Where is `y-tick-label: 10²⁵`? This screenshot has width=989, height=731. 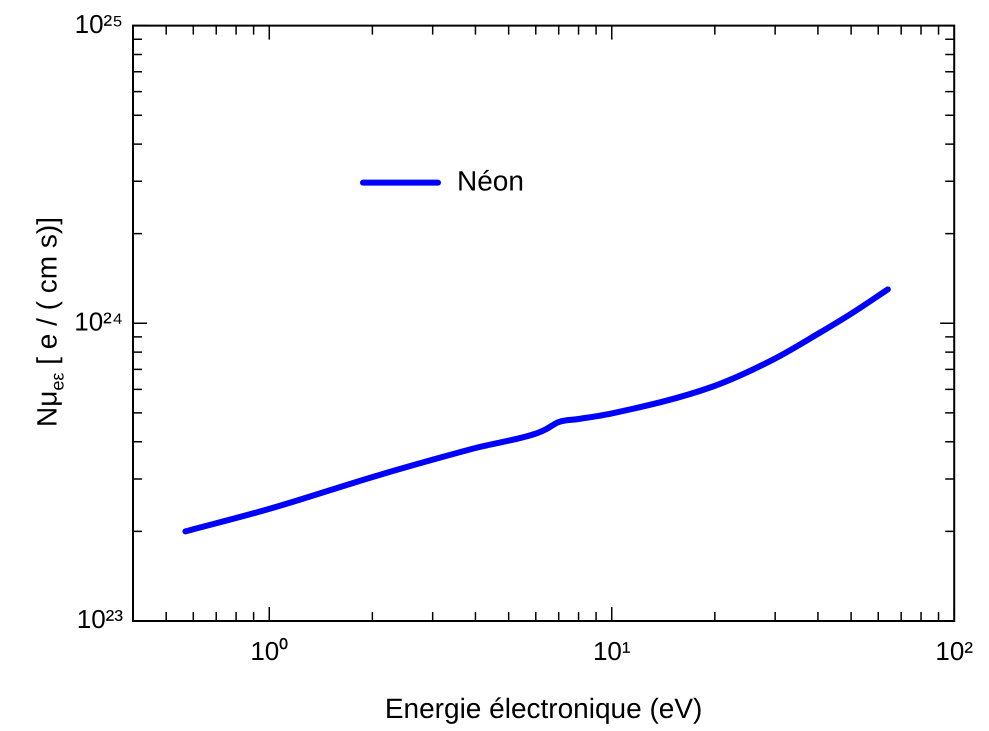 y-tick-label: 10²⁵ is located at coordinates (98, 23).